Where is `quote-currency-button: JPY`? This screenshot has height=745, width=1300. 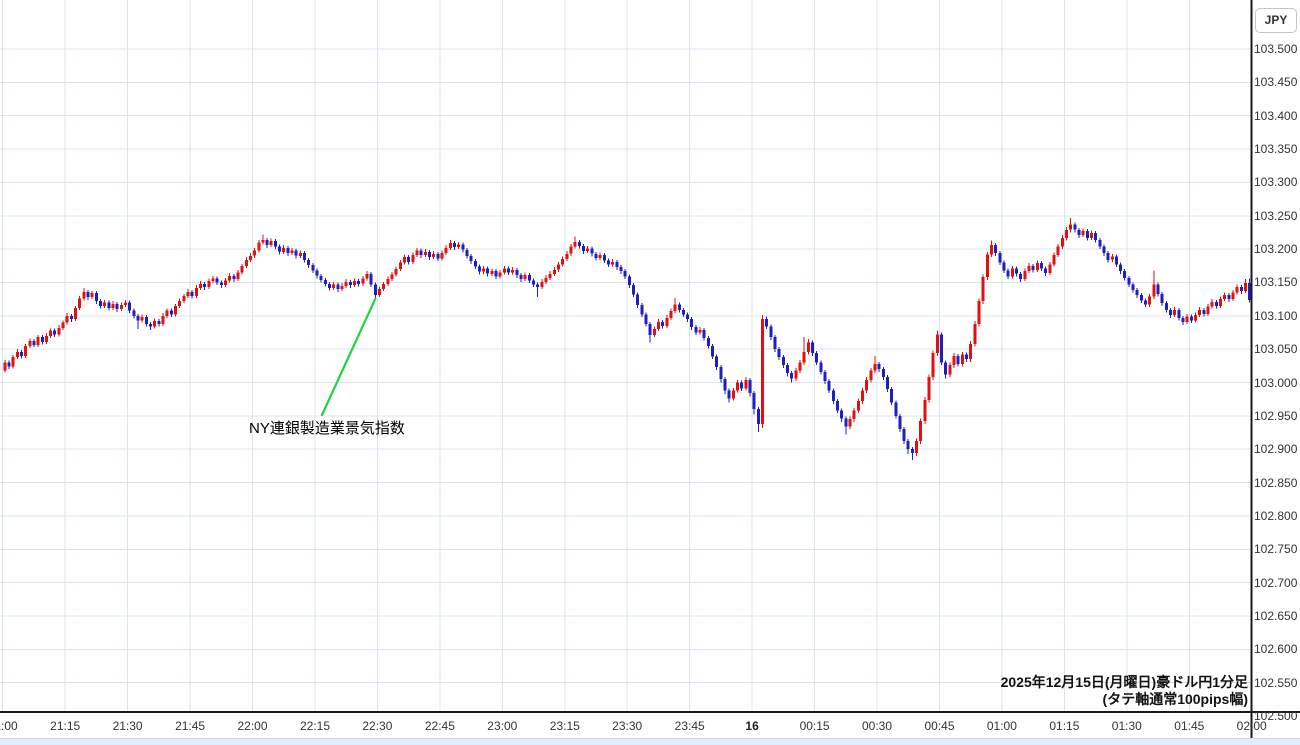
quote-currency-button: JPY is located at coordinates (1276, 20).